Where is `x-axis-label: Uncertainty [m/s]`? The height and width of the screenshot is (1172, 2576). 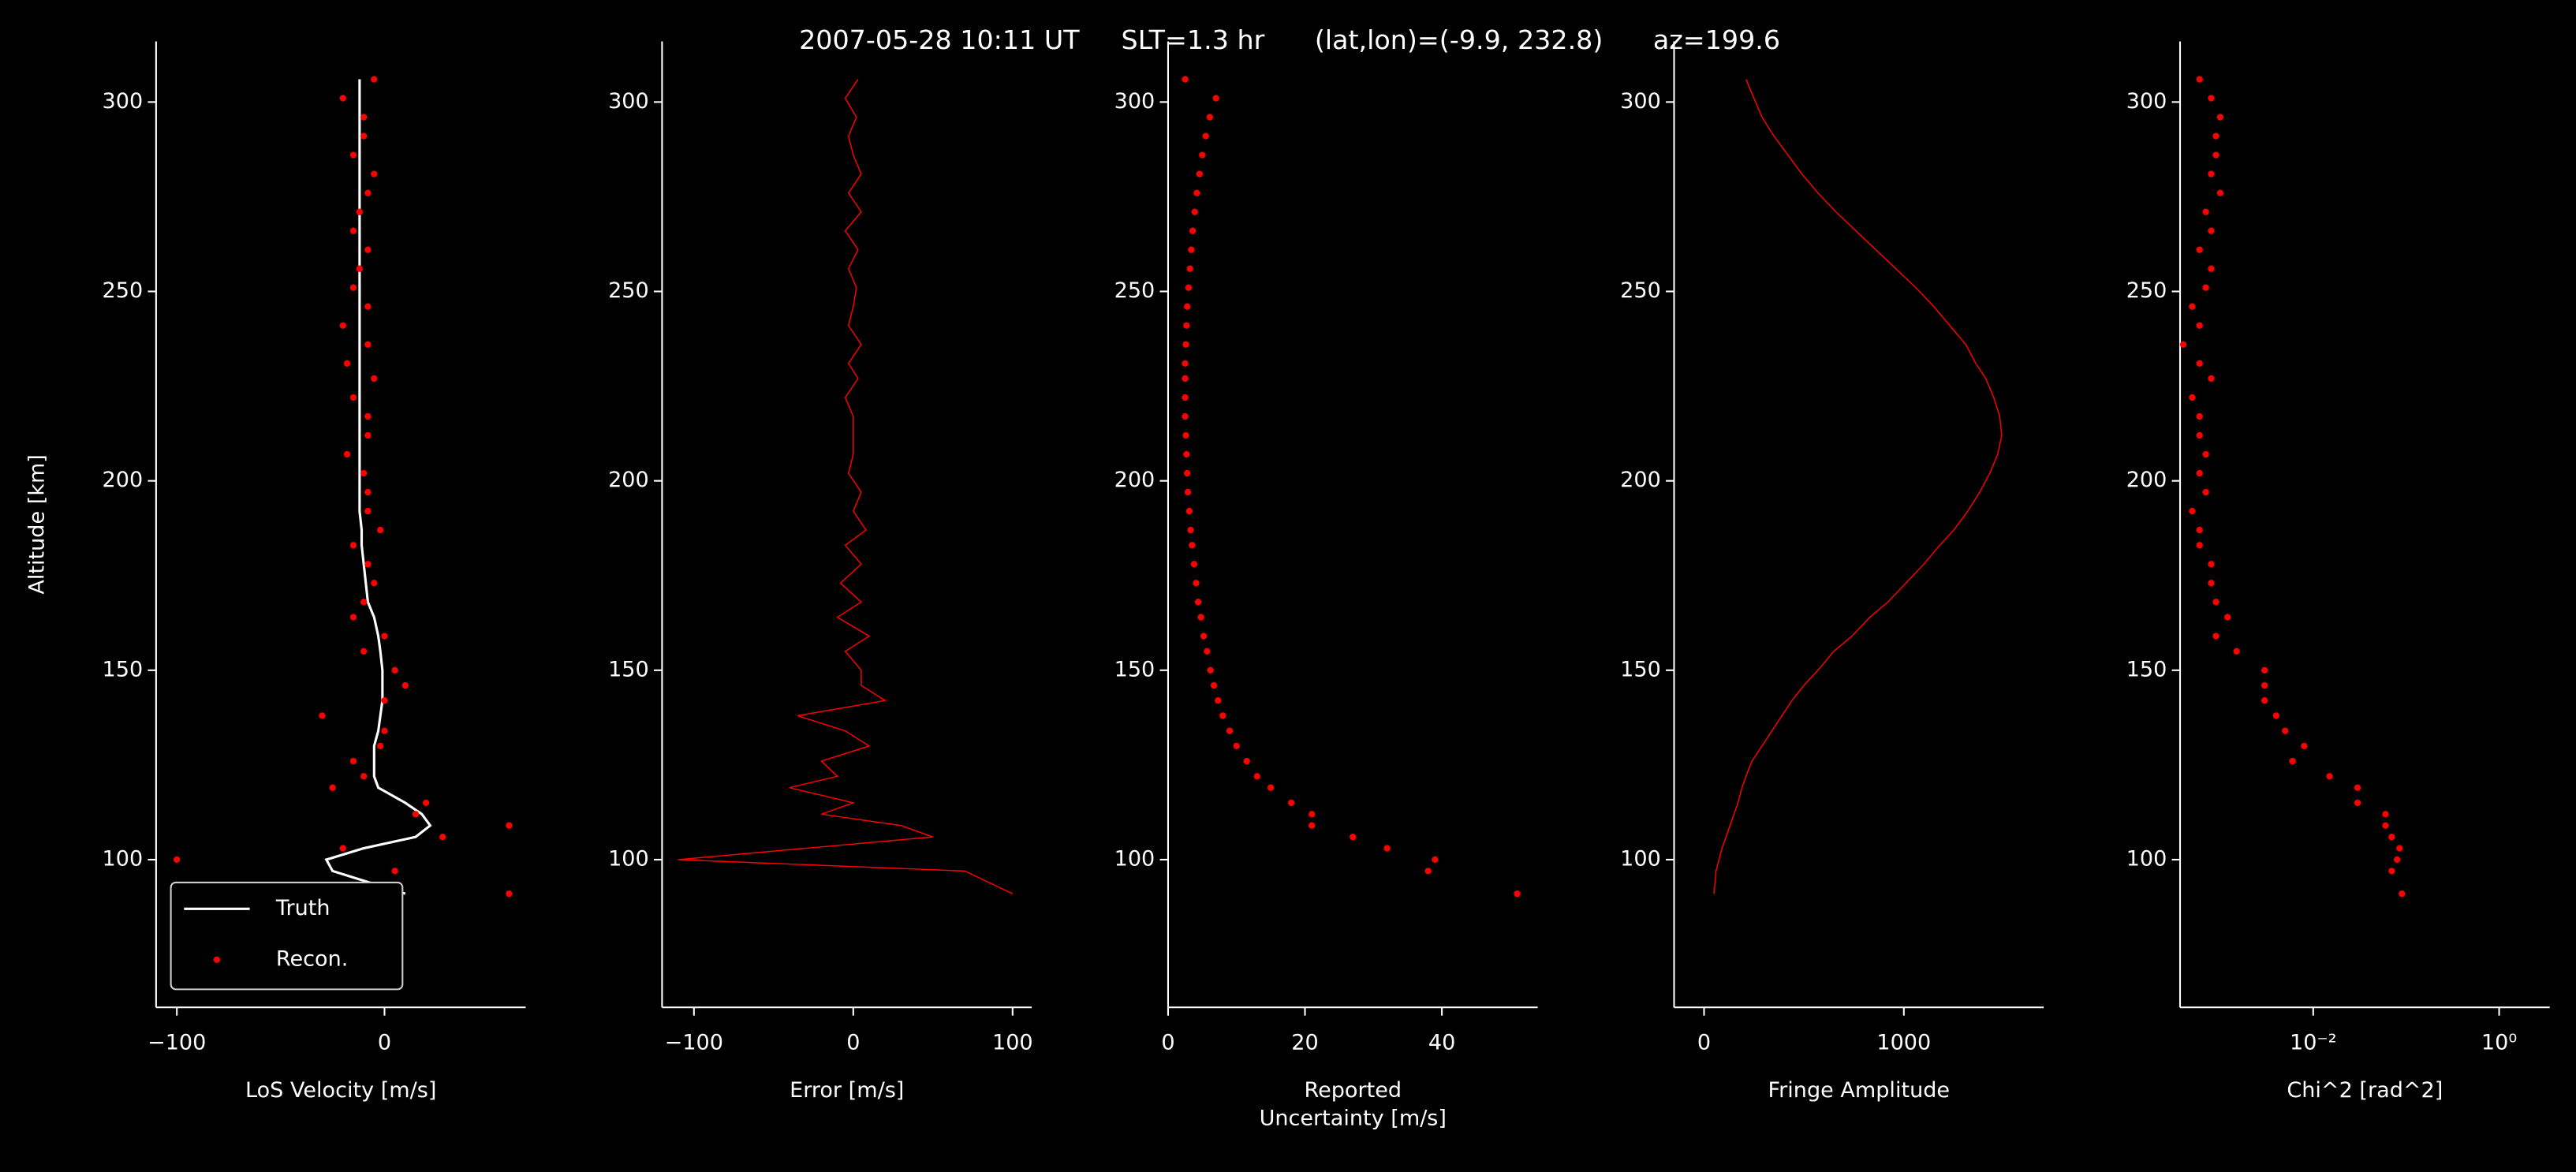 x-axis-label: Uncertainty [m/s] is located at coordinates (1353, 1118).